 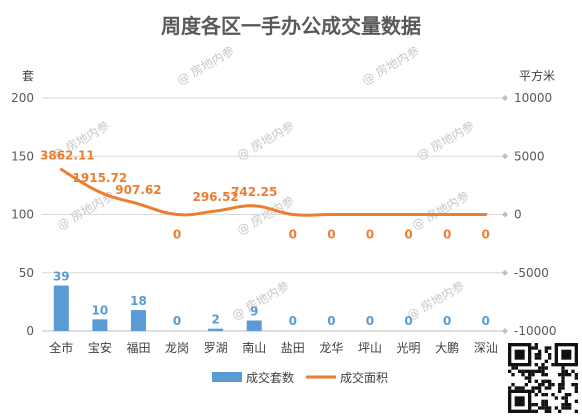 What do you see at coordinates (138, 301) in the screenshot?
I see `bar-data-label: 18` at bounding box center [138, 301].